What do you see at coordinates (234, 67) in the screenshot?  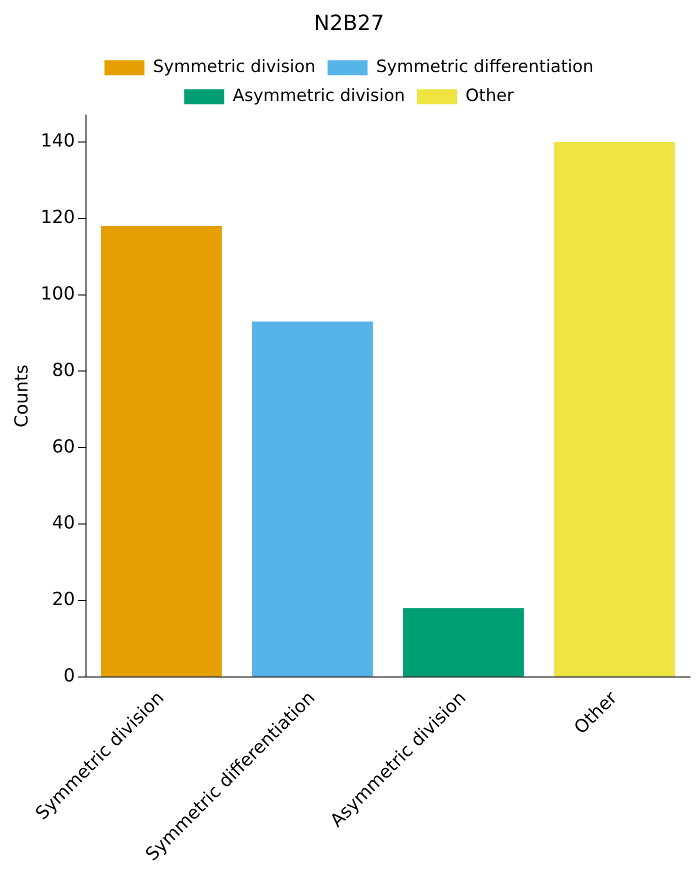 I see `legend-label: Symmetric division` at bounding box center [234, 67].